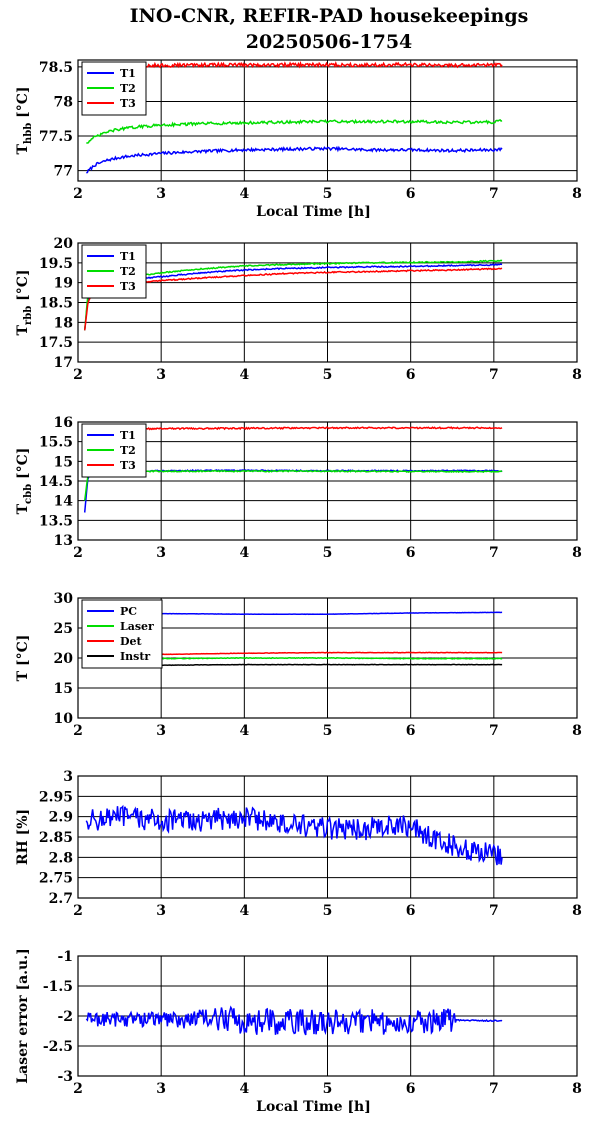 The image size is (595, 1134). I want to click on y-tick-label: 25, so click(63, 629).